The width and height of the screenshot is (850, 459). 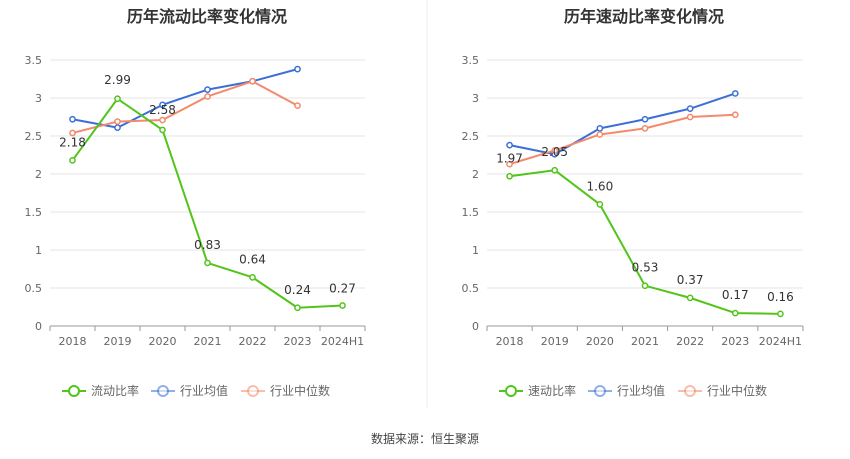 What do you see at coordinates (735, 295) in the screenshot?
I see `data-label: 0.17` at bounding box center [735, 295].